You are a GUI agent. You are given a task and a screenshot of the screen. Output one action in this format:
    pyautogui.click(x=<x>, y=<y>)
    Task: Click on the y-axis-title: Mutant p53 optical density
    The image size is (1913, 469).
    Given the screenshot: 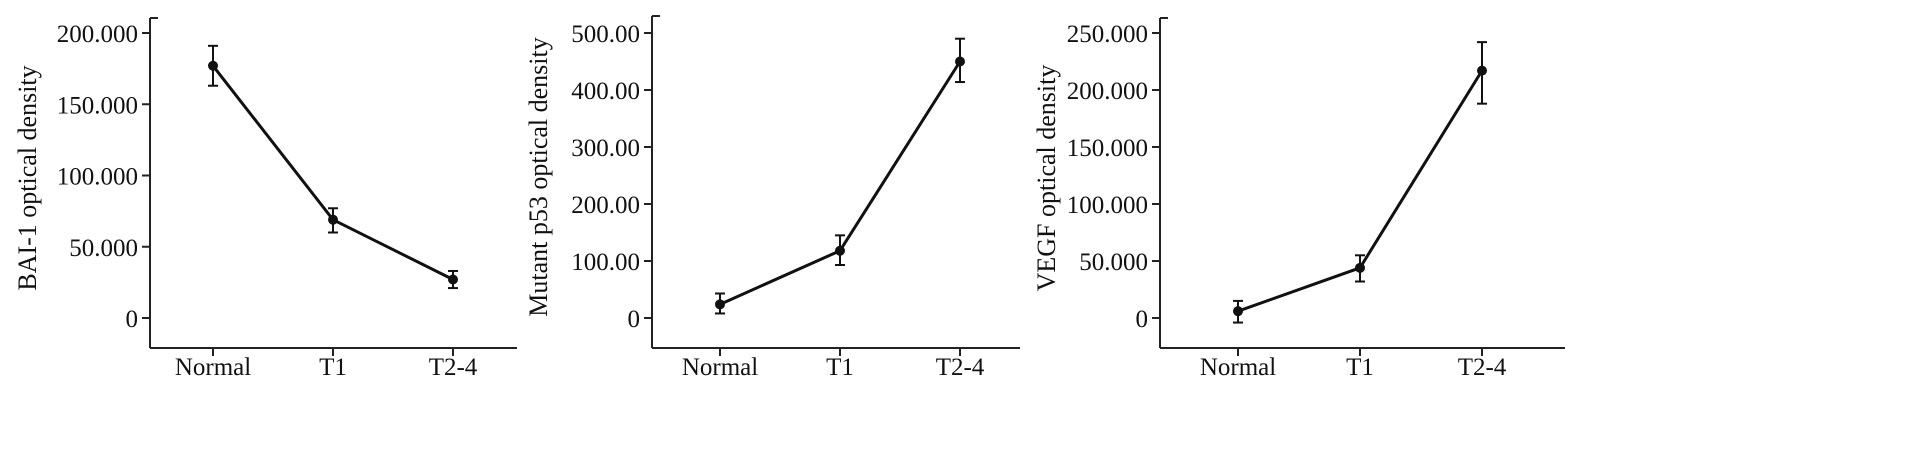 What is the action you would take?
    pyautogui.click(x=538, y=176)
    